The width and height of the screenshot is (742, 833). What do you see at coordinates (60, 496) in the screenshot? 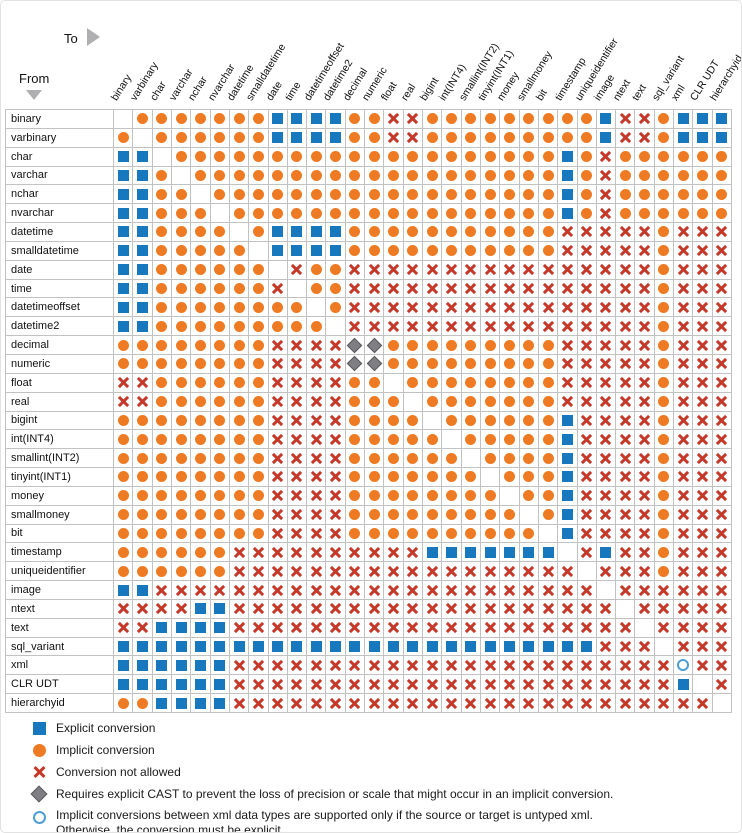
I see `row-label-money: money` at bounding box center [60, 496].